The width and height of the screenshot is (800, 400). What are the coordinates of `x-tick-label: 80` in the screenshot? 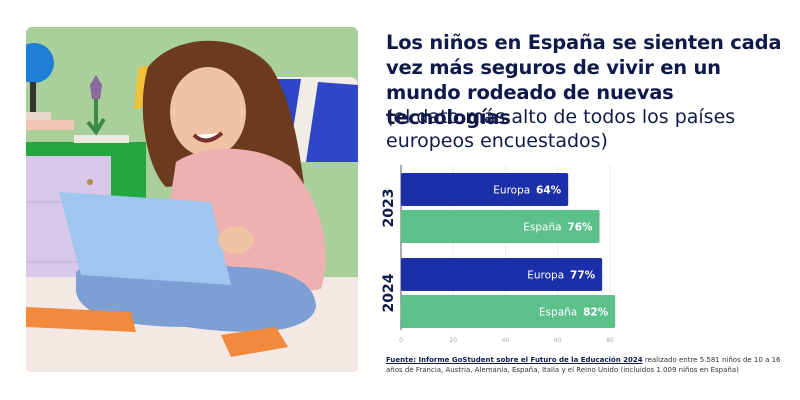 It's located at (610, 340).